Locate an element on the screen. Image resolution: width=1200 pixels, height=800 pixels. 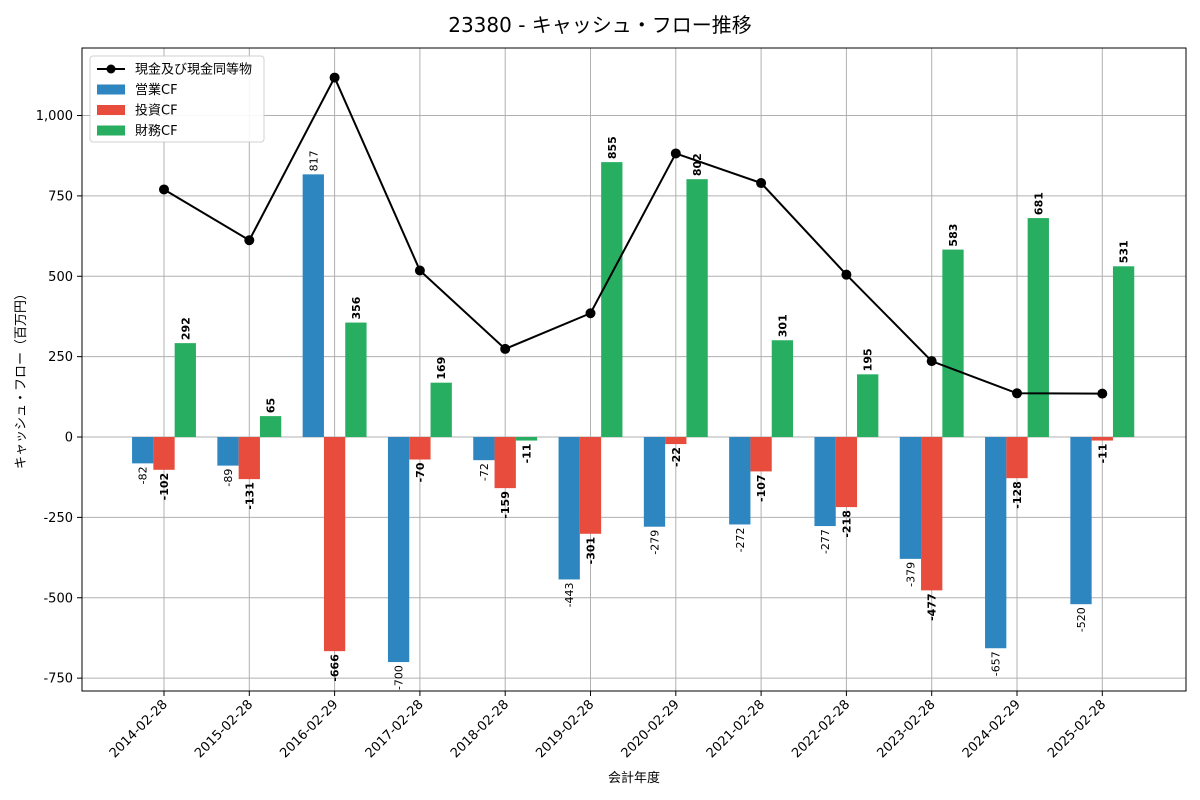
y-axis-ticks: -750 -500 -250 0 250 500 750 1,000 is located at coordinates (59, 398).